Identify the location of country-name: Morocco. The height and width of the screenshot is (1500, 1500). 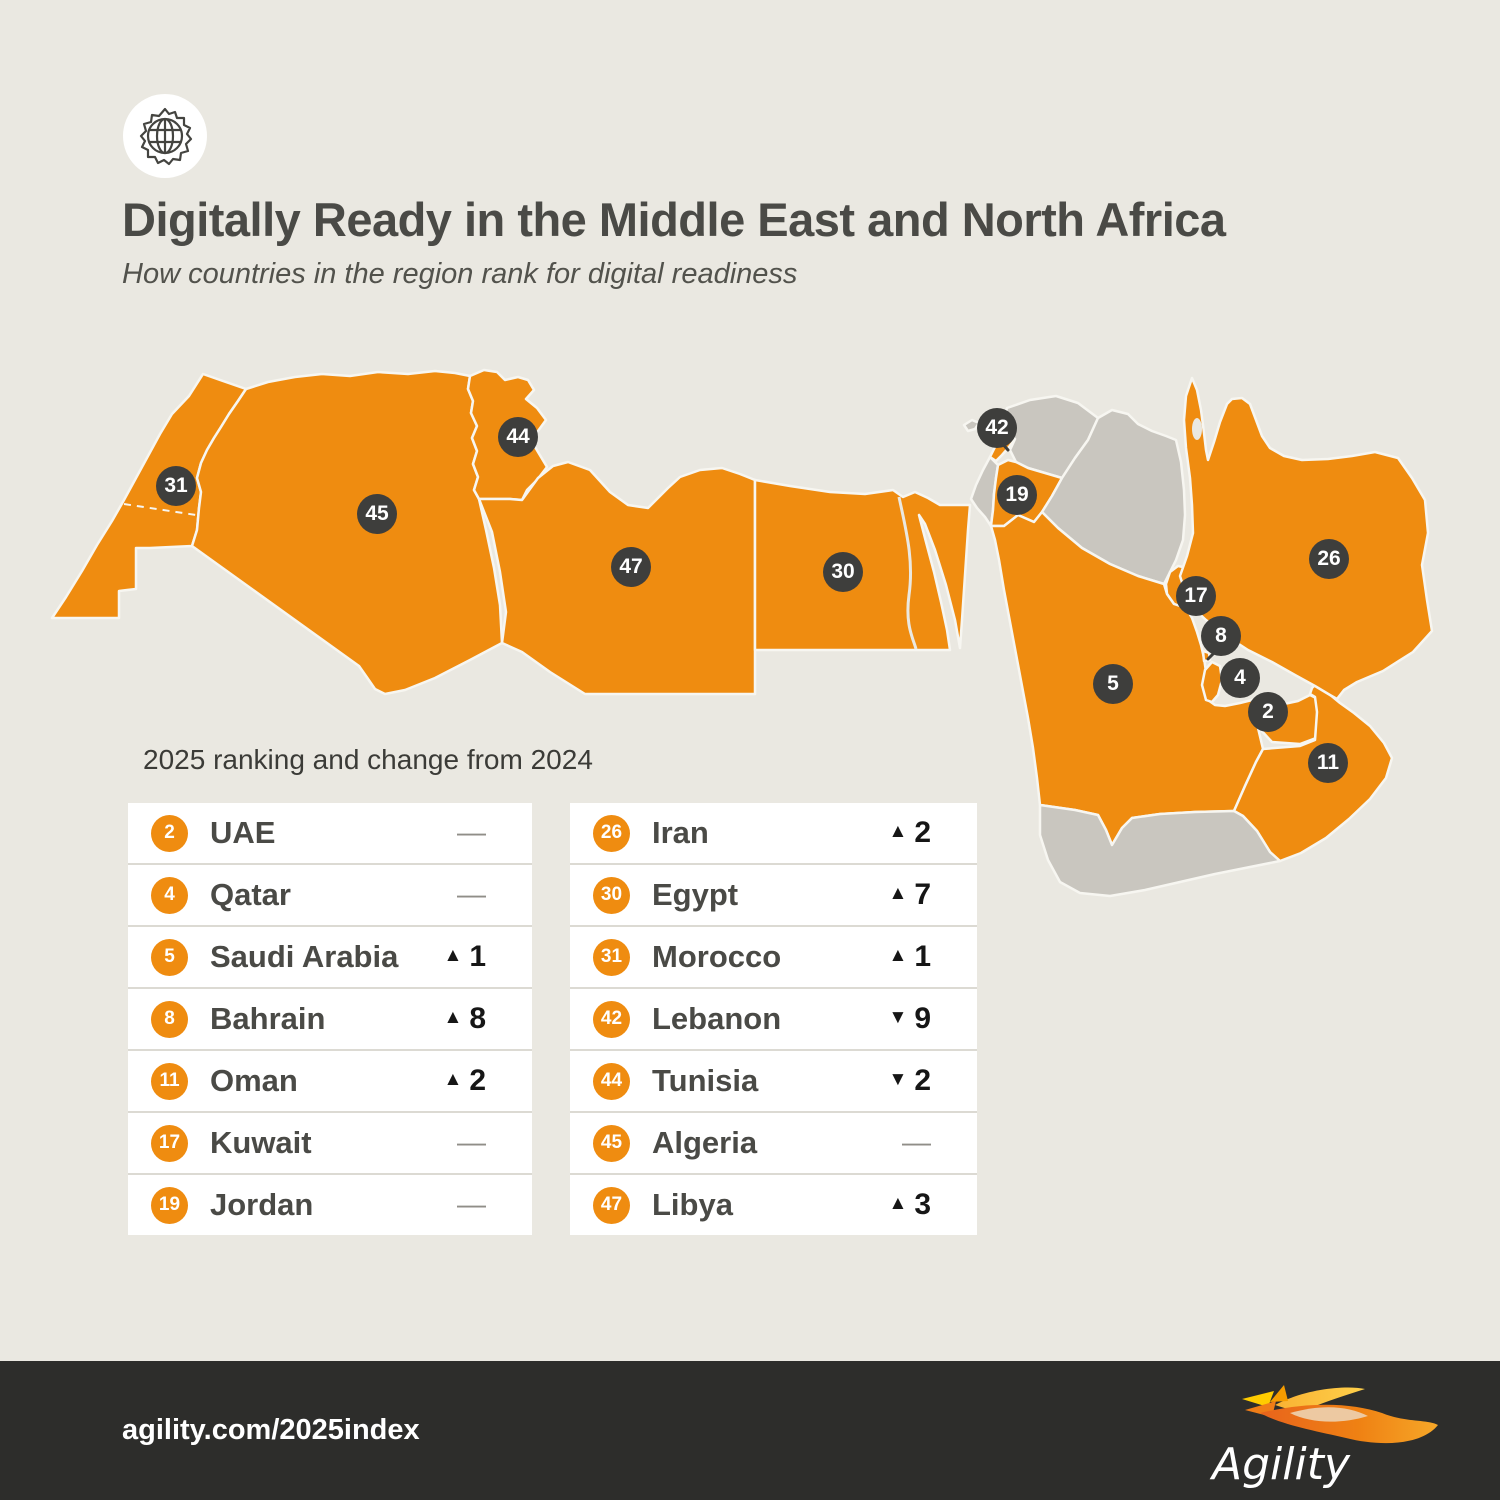
(717, 956).